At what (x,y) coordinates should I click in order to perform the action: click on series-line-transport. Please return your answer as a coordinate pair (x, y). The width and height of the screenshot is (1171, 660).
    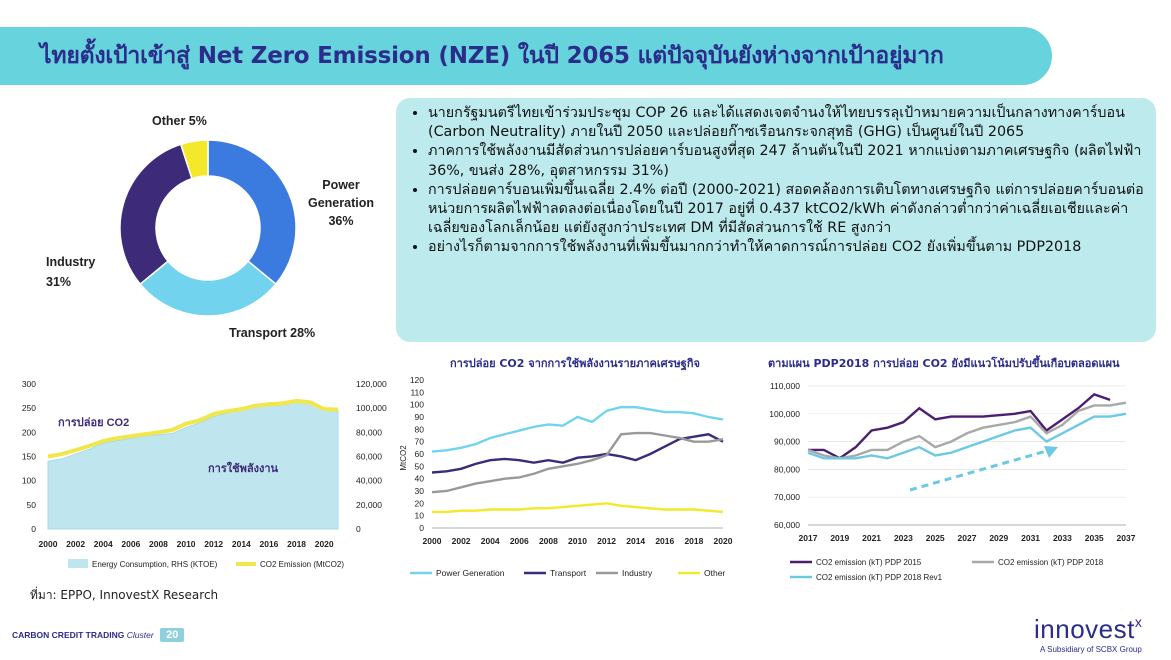
    Looking at the image, I should click on (577, 453).